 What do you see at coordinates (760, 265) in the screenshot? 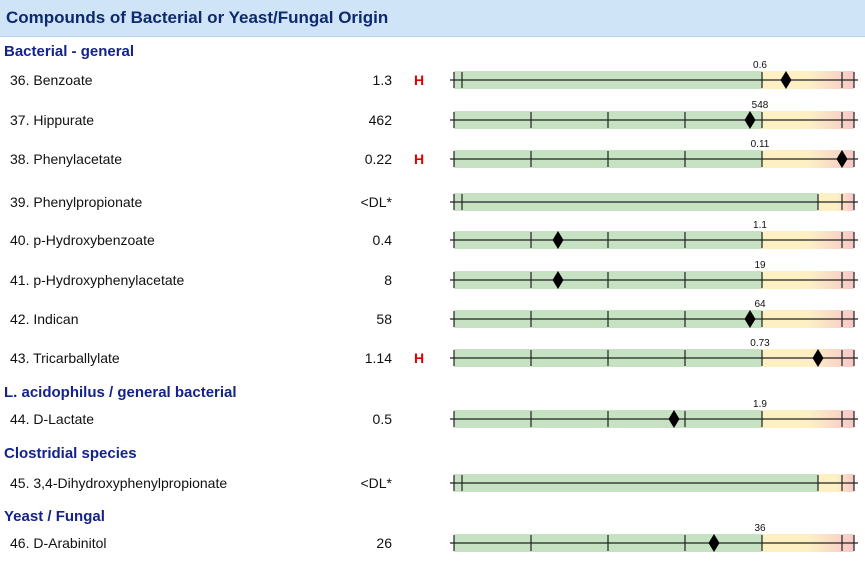
I see `reference-limit-label: 19` at bounding box center [760, 265].